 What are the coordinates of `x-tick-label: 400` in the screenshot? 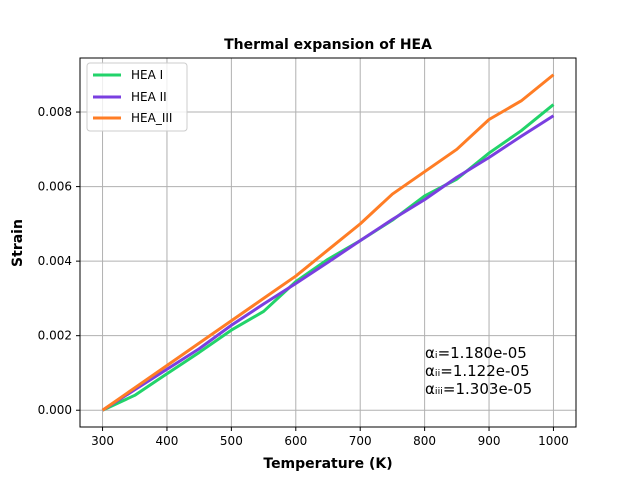 It's located at (167, 441).